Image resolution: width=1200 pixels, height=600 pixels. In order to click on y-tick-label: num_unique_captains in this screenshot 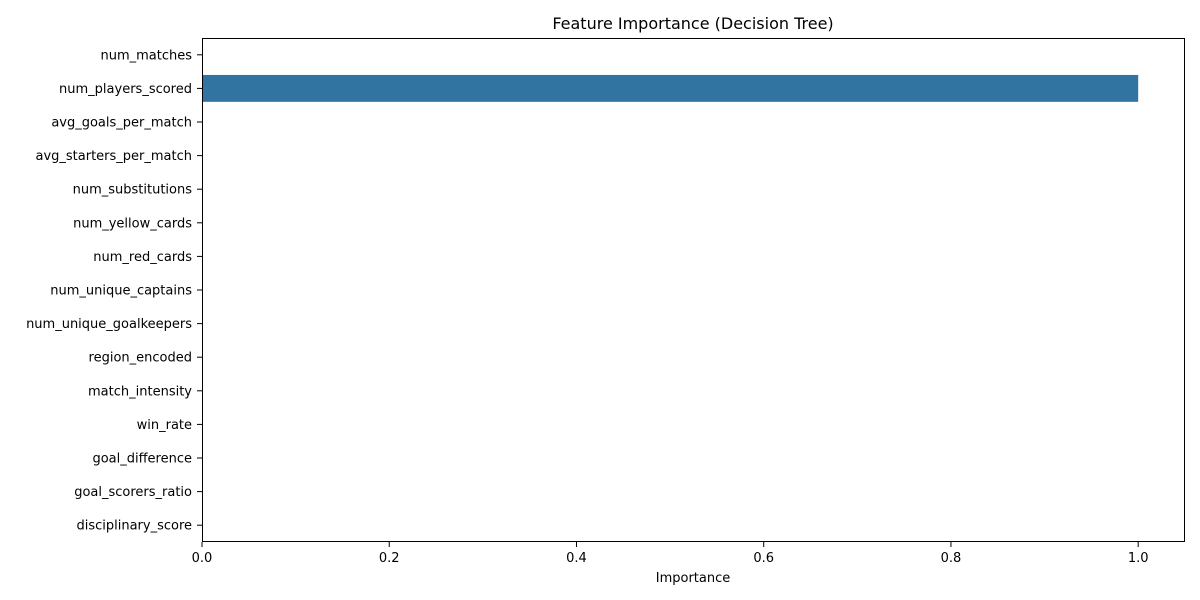, I will do `click(121, 291)`.